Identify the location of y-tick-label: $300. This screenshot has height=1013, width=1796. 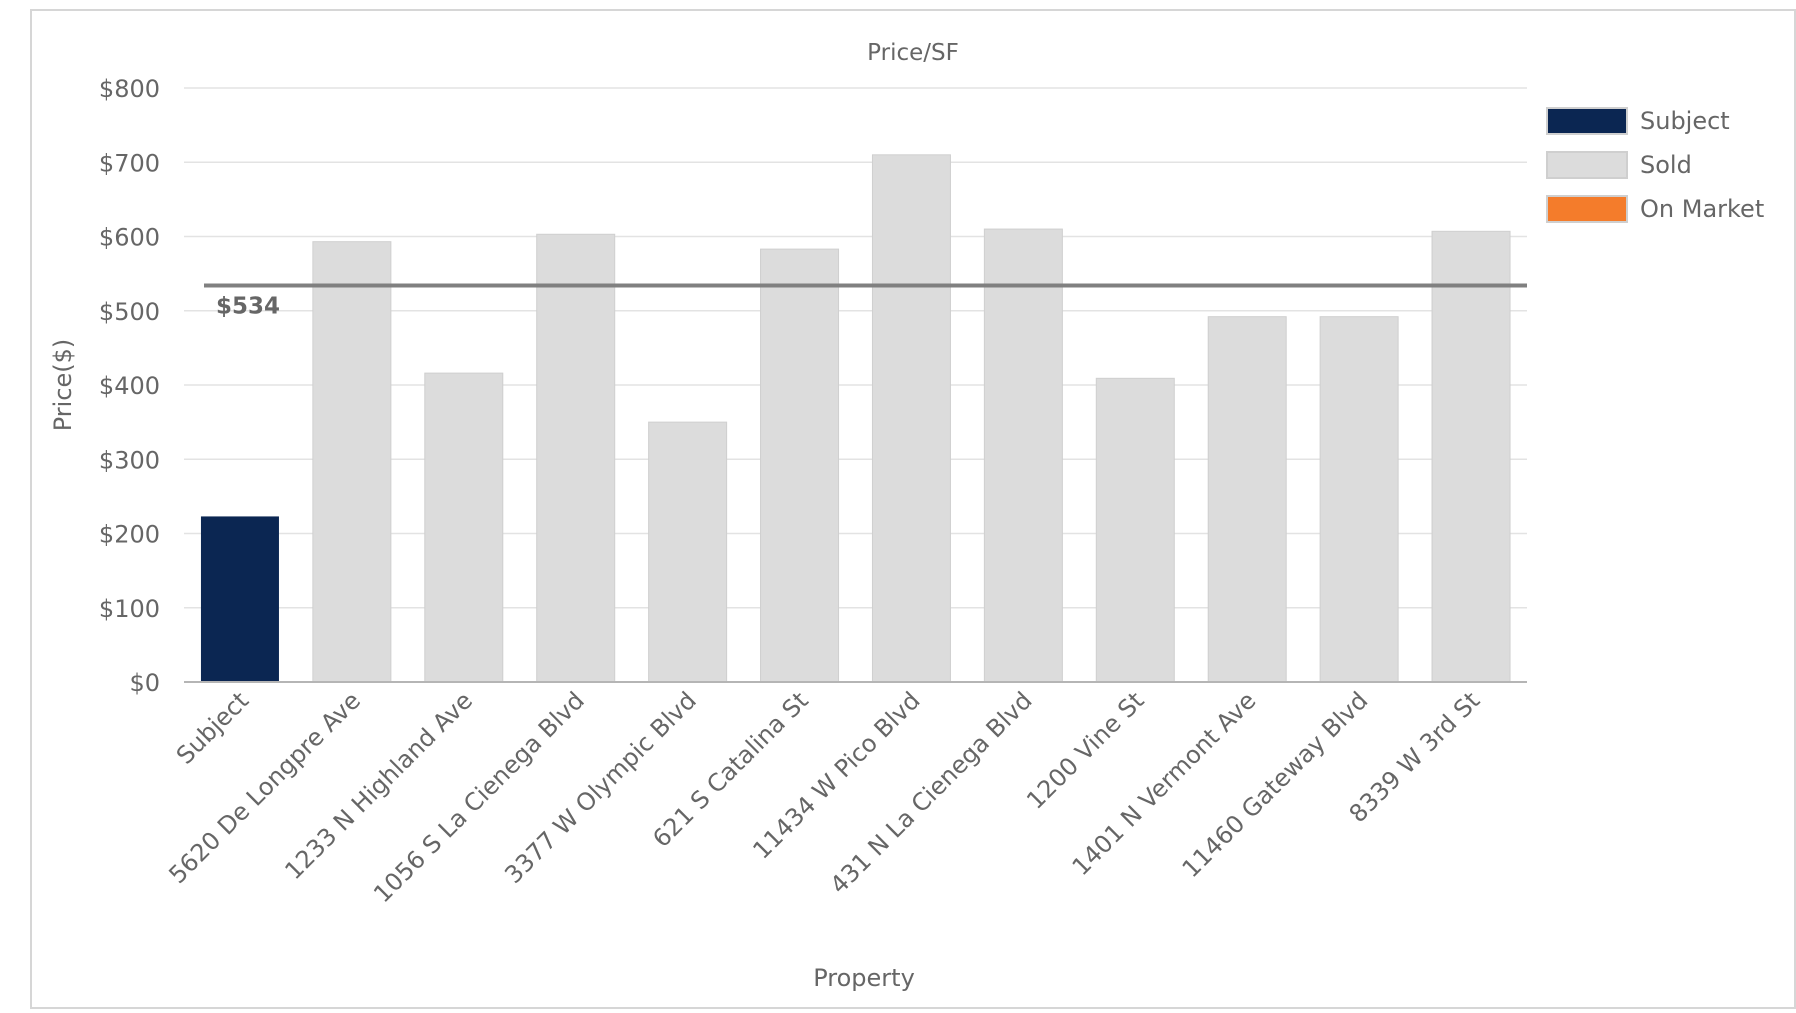
(129, 460).